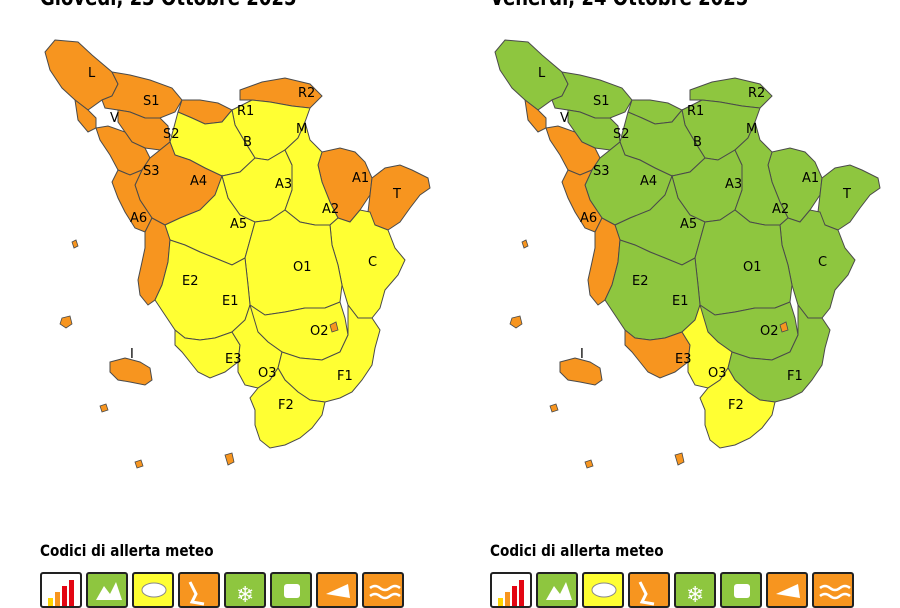 The width and height of the screenshot is (900, 608). I want to click on day-title: Venerdì, 24 Ottobre 2025, so click(619, 5).